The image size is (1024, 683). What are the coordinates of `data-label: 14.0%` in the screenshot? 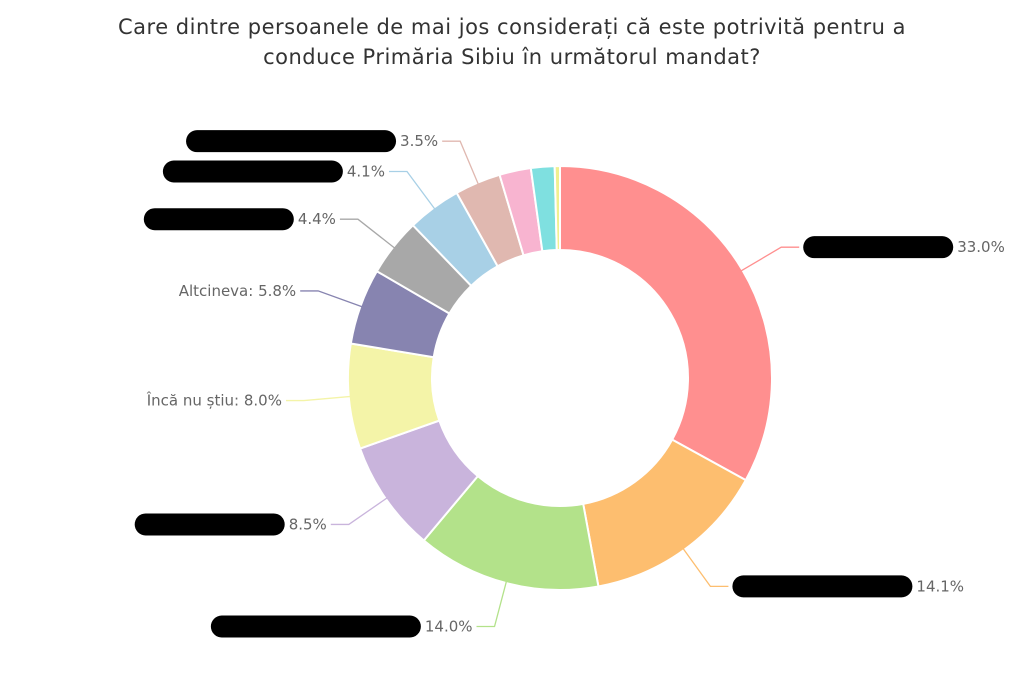 It's located at (449, 626).